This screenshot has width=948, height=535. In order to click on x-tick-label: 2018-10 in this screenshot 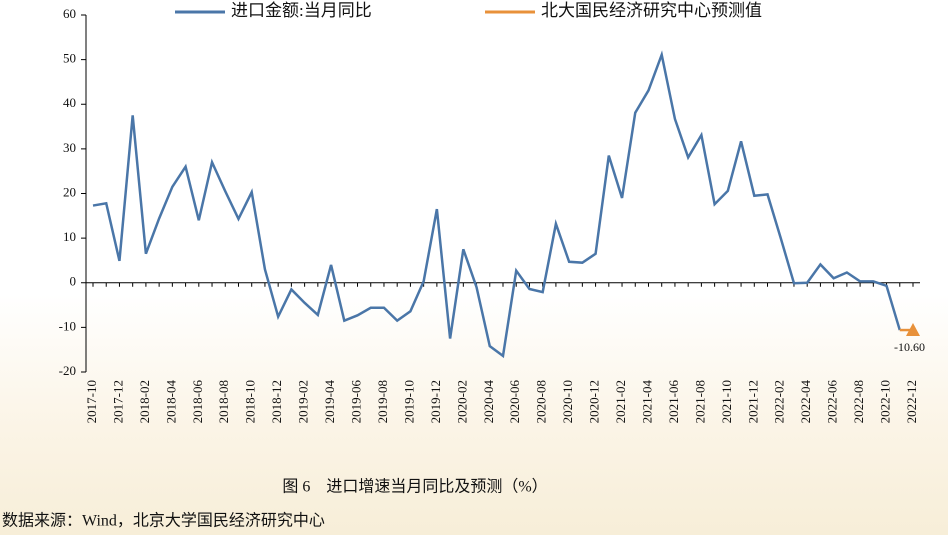, I will do `click(250, 401)`.